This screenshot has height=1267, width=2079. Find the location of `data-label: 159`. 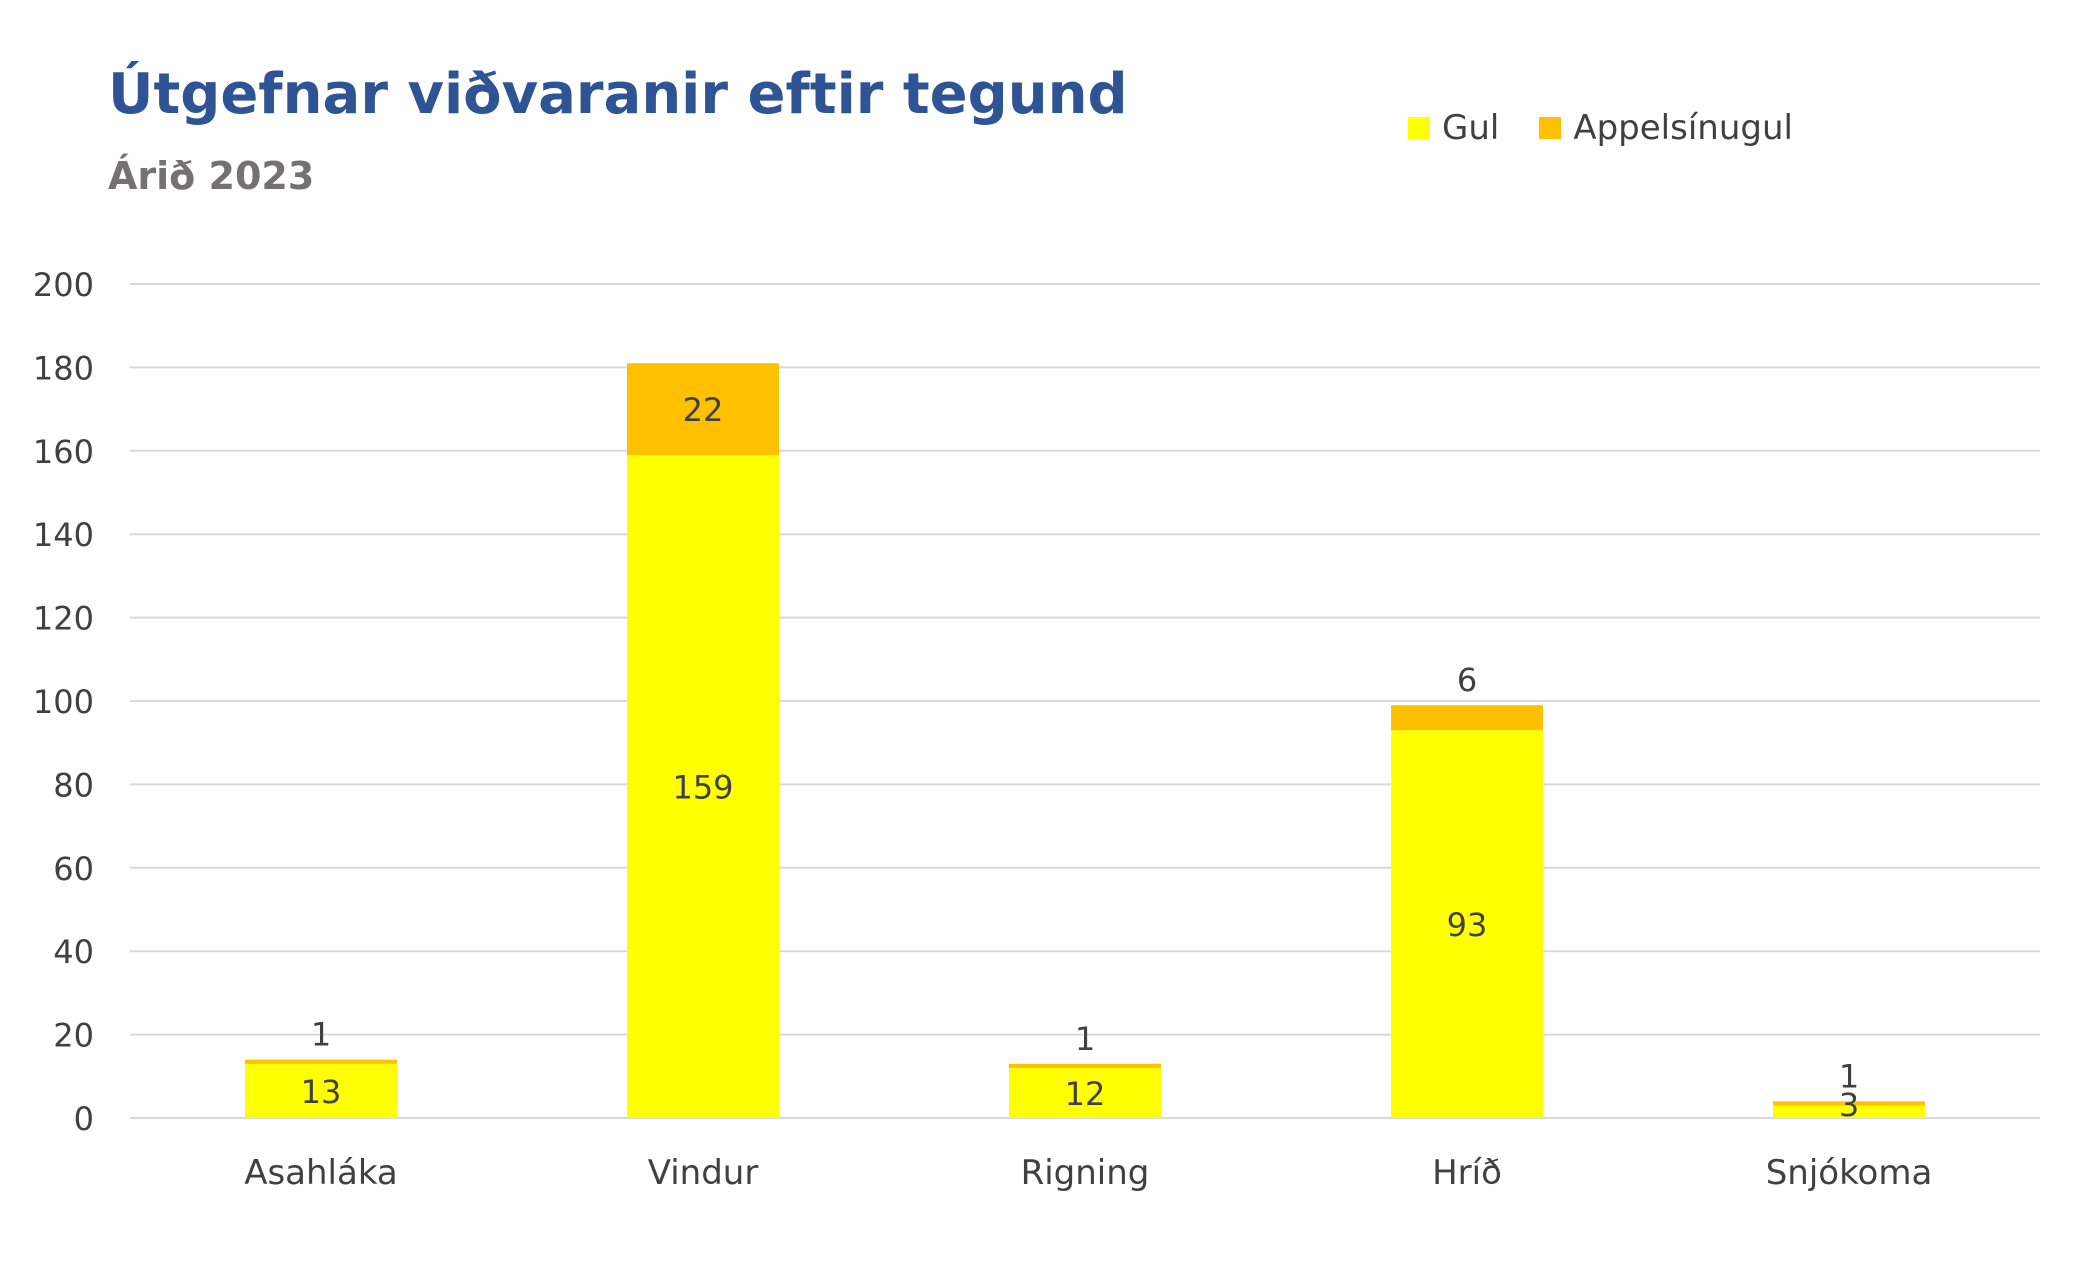

data-label: 159 is located at coordinates (702, 787).